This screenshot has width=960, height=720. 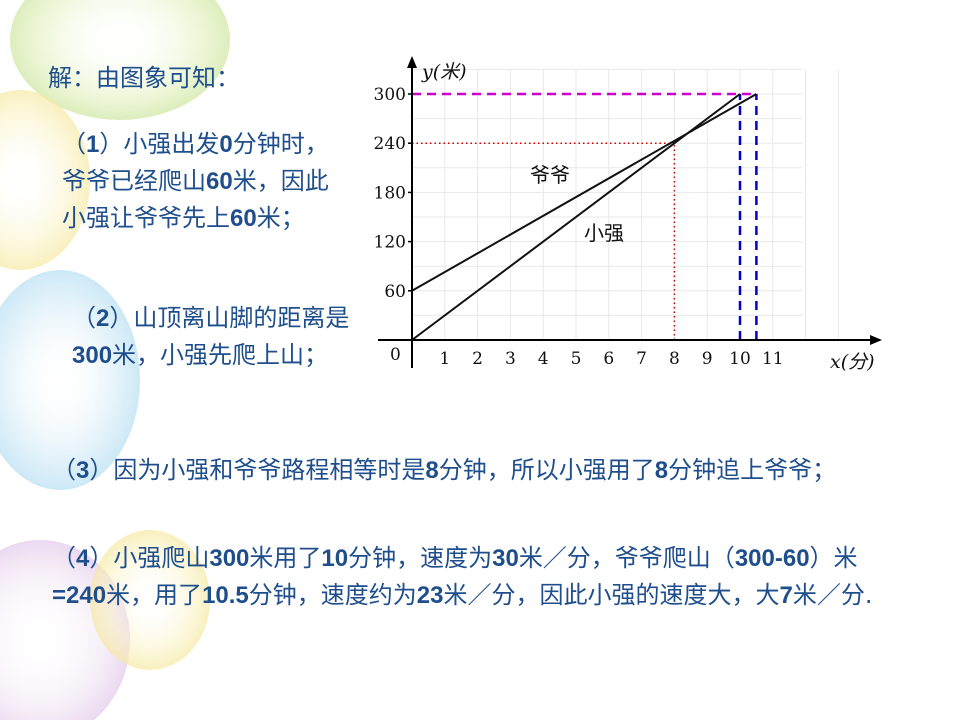 I want to click on answer-4-segment: 分钟，速度为, so click(x=420, y=558).